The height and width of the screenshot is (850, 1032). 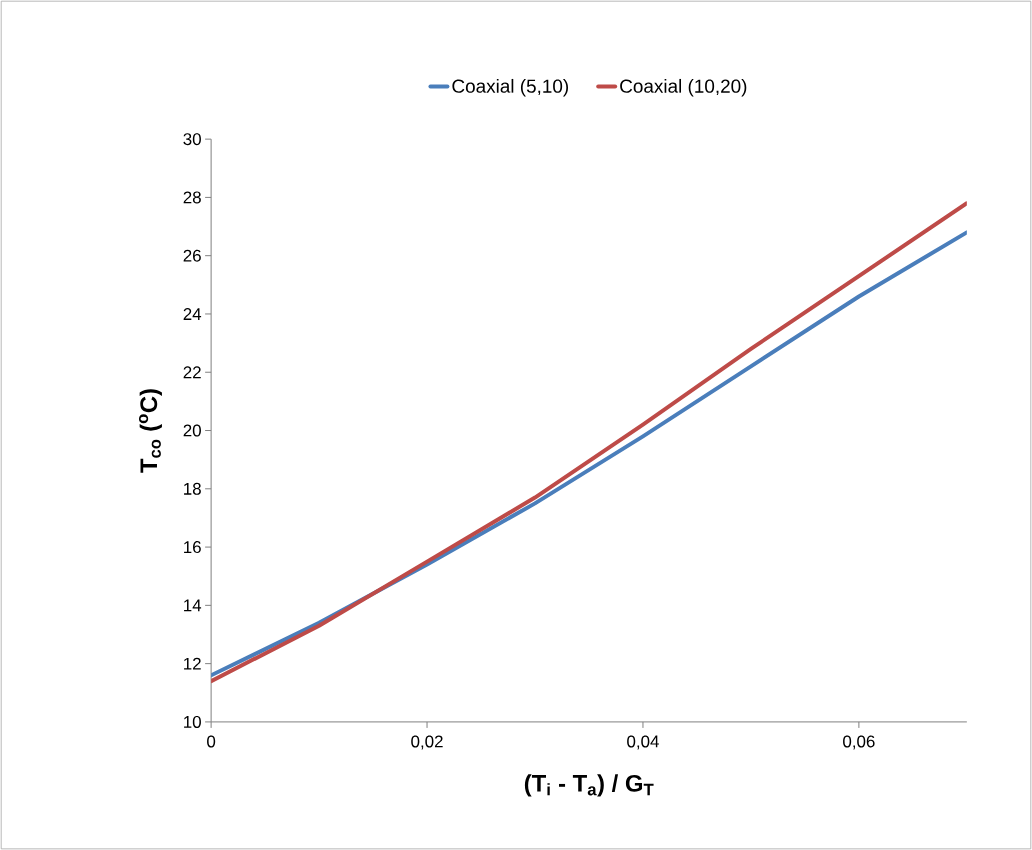 What do you see at coordinates (211, 741) in the screenshot?
I see `x-tick-label: 0` at bounding box center [211, 741].